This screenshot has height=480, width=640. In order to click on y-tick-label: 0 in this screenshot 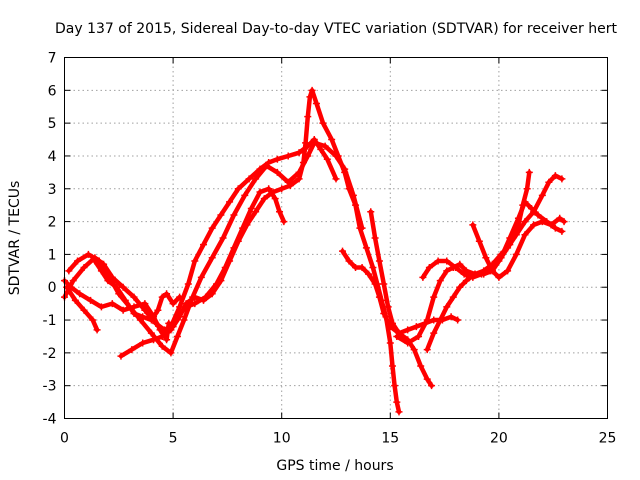, I will do `click(52, 288)`.